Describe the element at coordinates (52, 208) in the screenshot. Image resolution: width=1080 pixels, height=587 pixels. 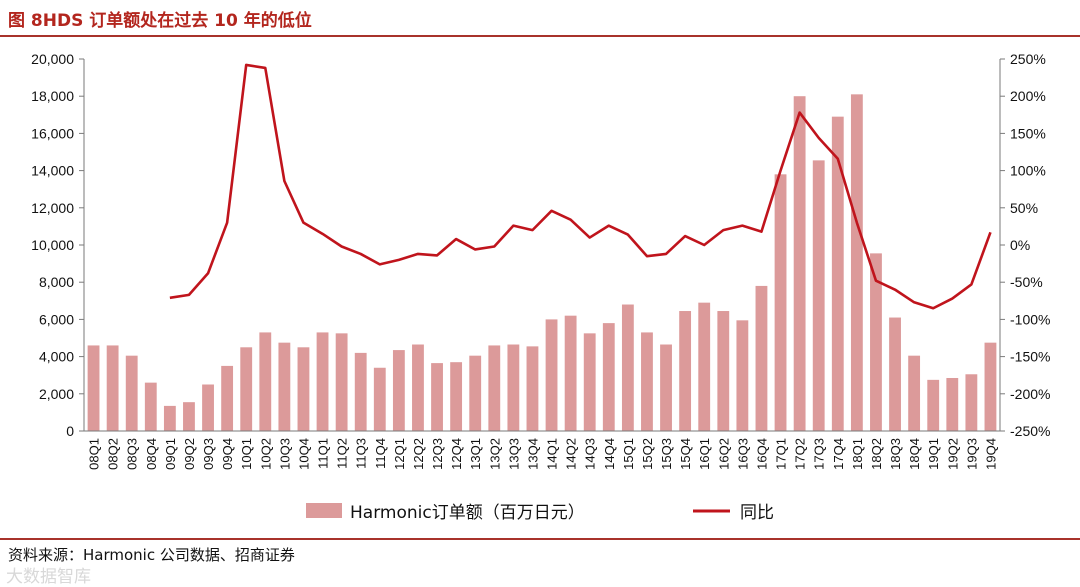
I see `left-tick-label: 12,000` at that location.